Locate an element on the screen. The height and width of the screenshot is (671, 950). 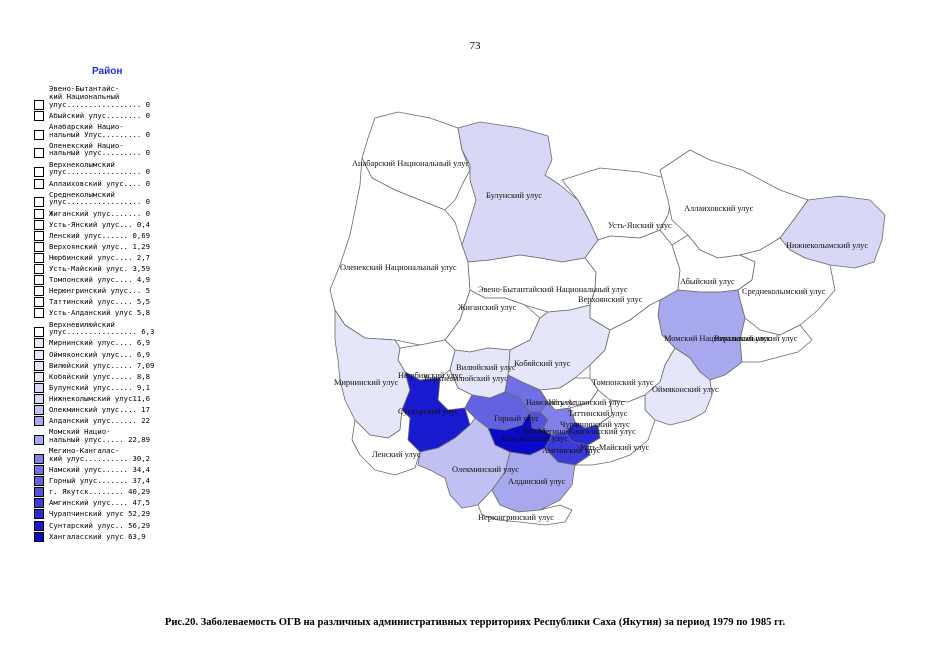
legend-label: Усть-Алданский улус 5,8 is located at coordinates (100, 313).